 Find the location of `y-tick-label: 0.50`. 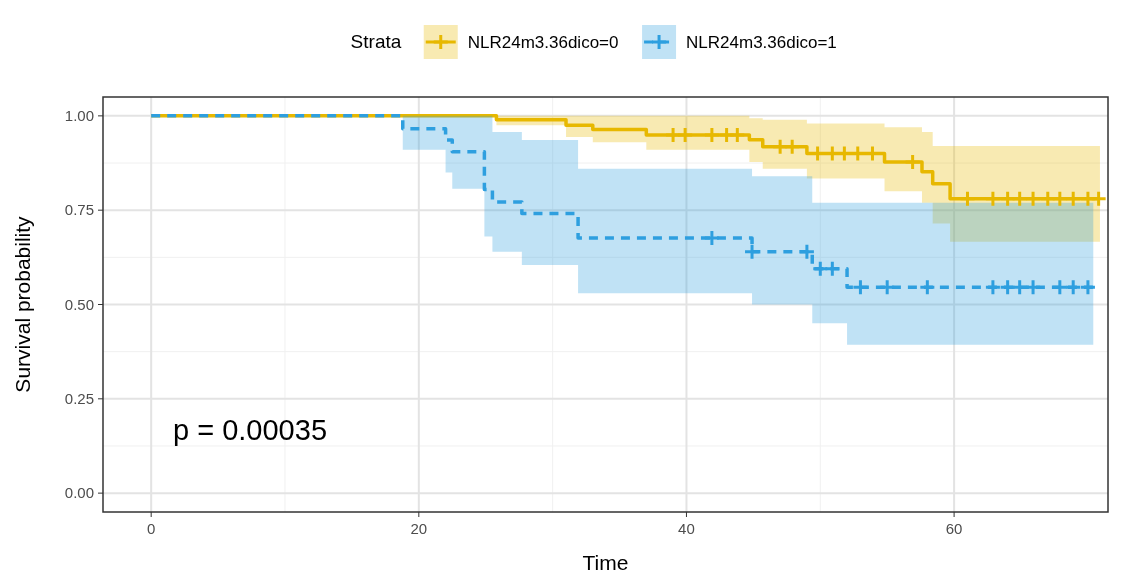

y-tick-label: 0.50 is located at coordinates (79, 304).